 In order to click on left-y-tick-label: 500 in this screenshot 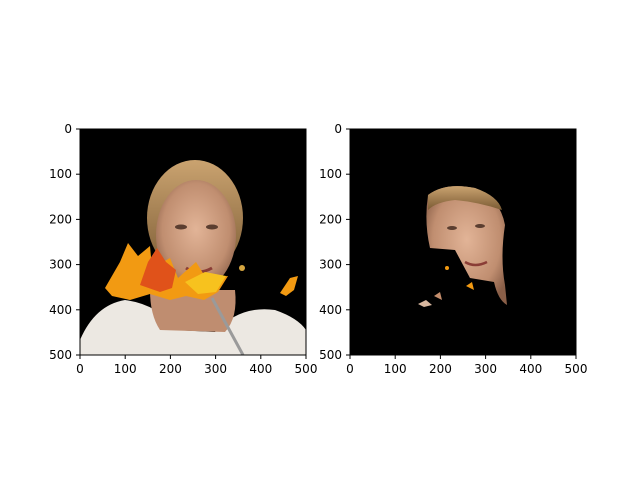, I will do `click(60, 355)`.